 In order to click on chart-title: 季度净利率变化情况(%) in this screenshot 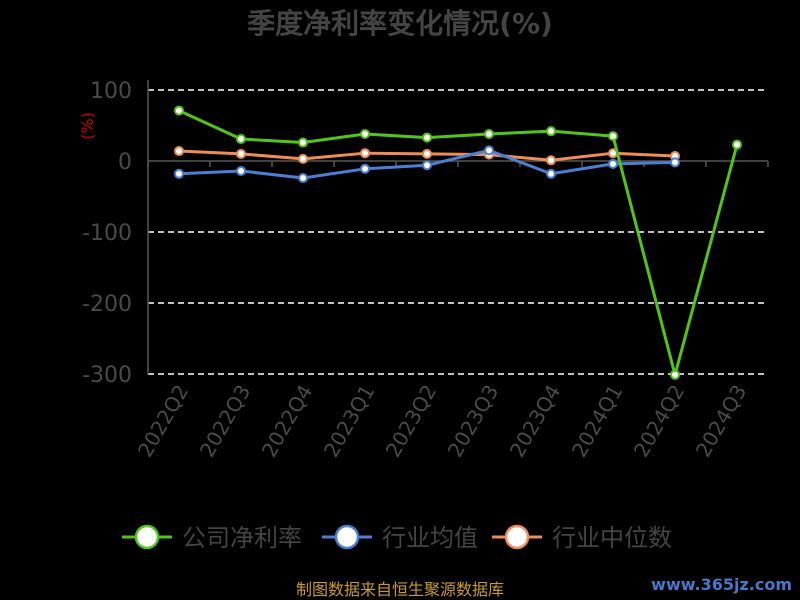, I will do `click(400, 23)`.